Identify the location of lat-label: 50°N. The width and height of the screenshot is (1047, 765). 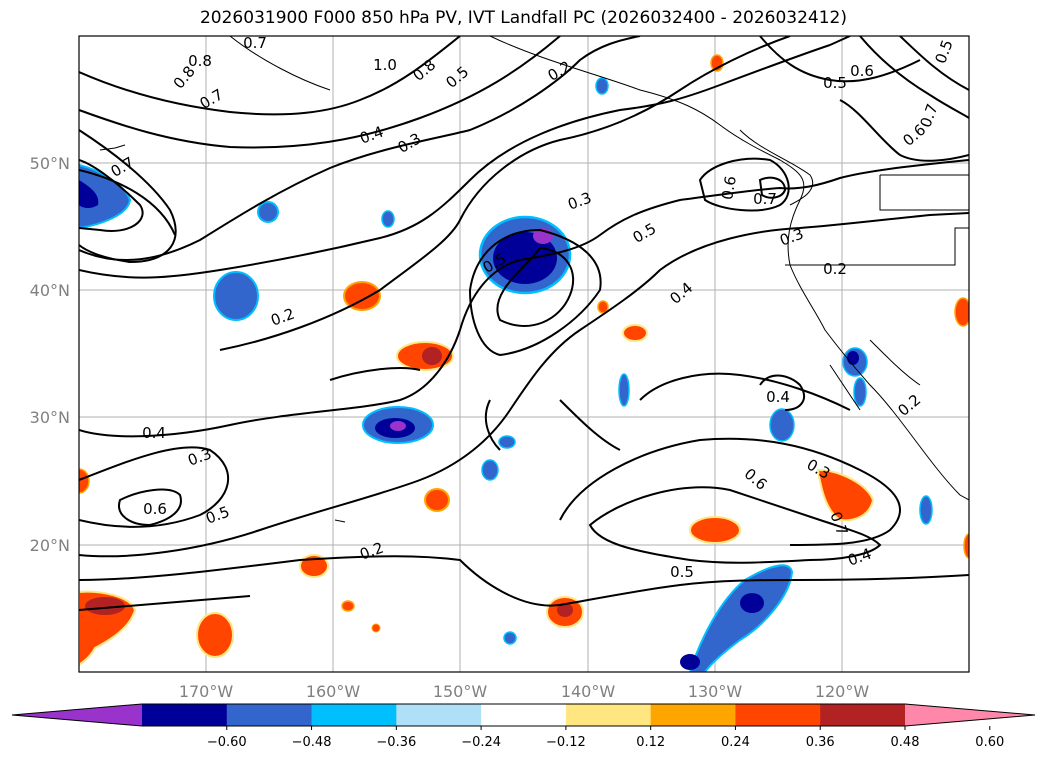
(50, 163).